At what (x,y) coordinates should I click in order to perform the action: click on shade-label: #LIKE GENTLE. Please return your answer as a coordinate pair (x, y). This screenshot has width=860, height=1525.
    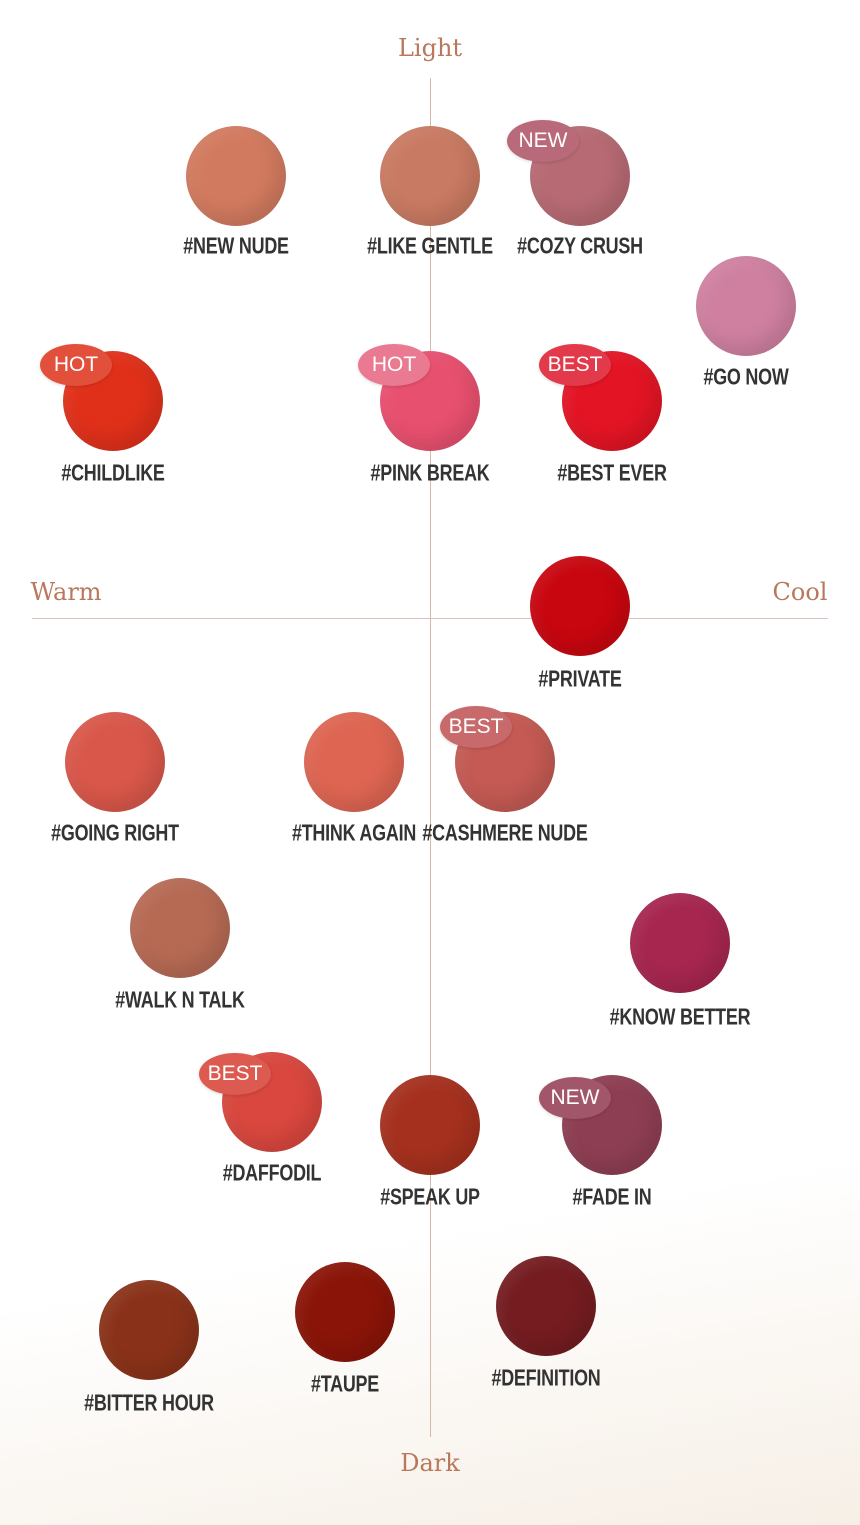
    Looking at the image, I should click on (430, 245).